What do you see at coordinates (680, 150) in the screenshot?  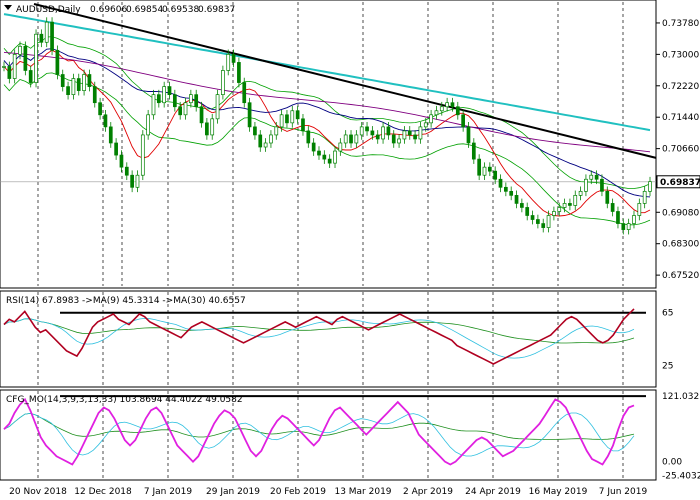 I see `y-tick-label: 0.70660` at bounding box center [680, 150].